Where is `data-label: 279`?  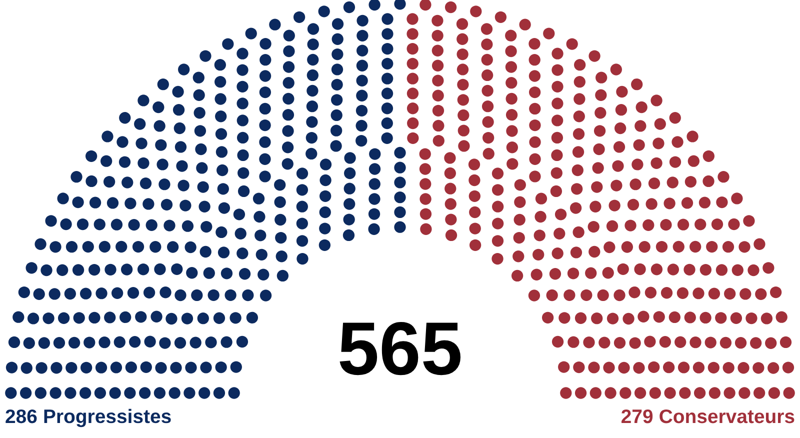 data-label: 279 is located at coordinates (637, 416).